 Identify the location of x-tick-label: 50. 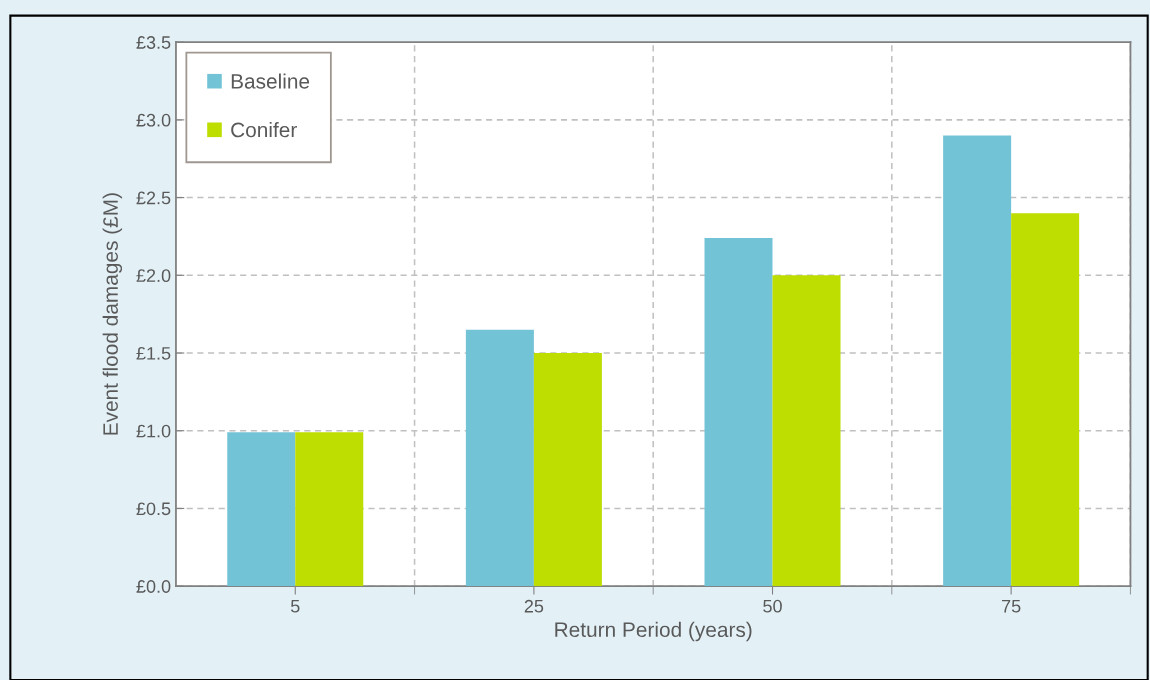
(772, 606).